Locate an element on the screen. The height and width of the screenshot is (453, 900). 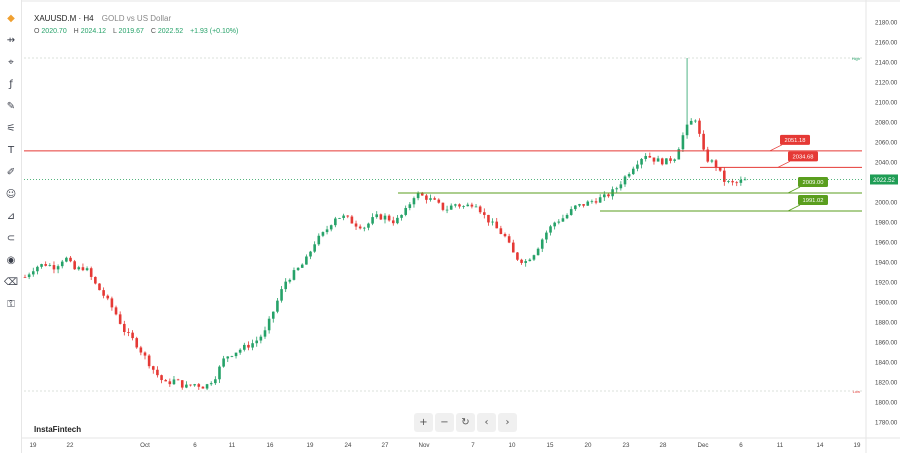
text-icon: T is located at coordinates (11, 150).